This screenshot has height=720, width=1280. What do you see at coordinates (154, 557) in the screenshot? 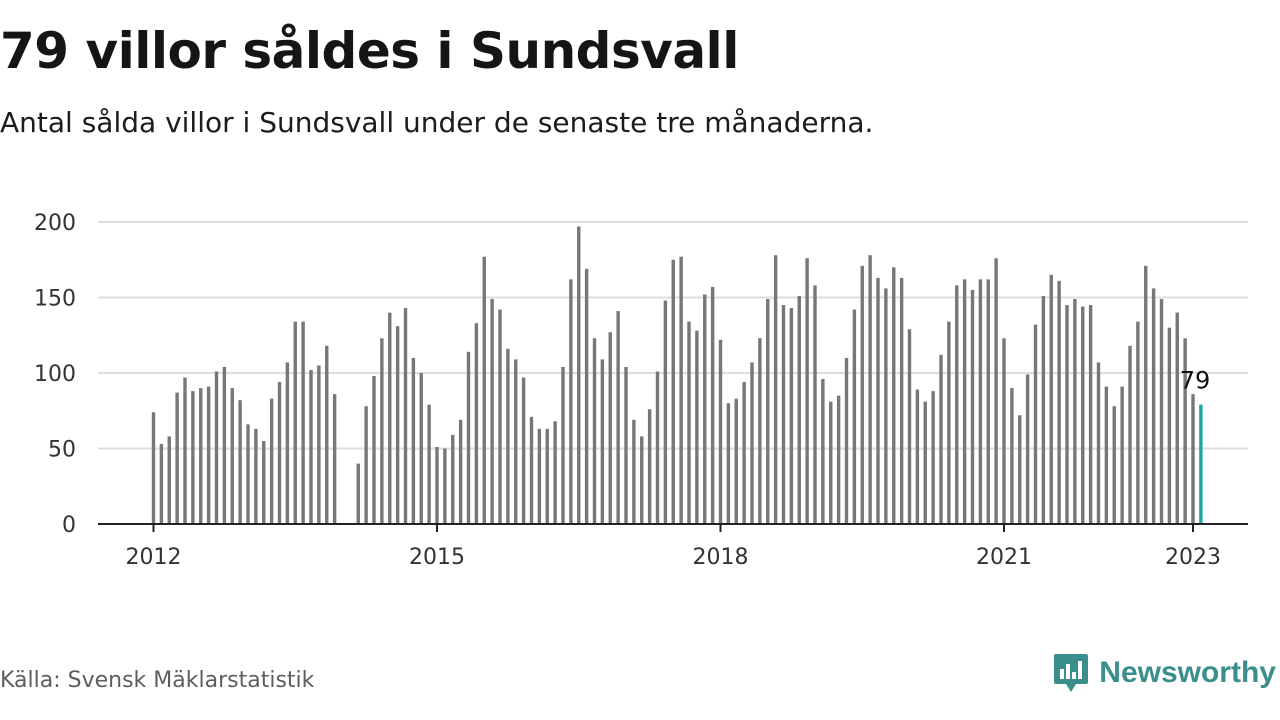
I see `x-tick-label: 2012` at bounding box center [154, 557].